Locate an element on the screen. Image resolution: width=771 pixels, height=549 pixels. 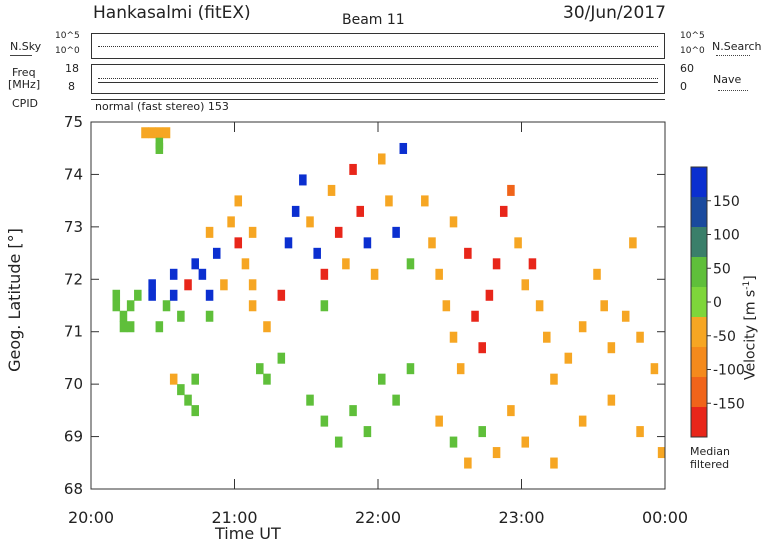
colorbar-tick-label: 100 is located at coordinates (726, 236).